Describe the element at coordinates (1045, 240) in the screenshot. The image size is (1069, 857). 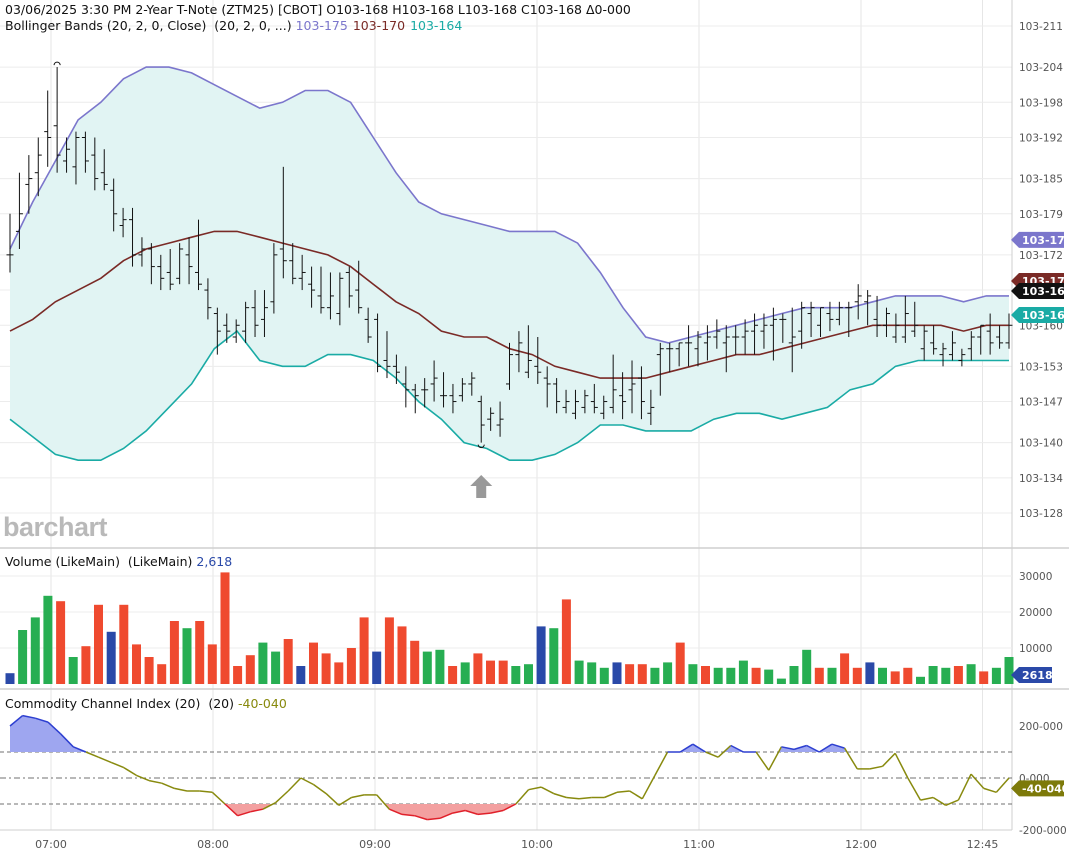
I see `bb-upper-badge-text: 103-175` at that location.